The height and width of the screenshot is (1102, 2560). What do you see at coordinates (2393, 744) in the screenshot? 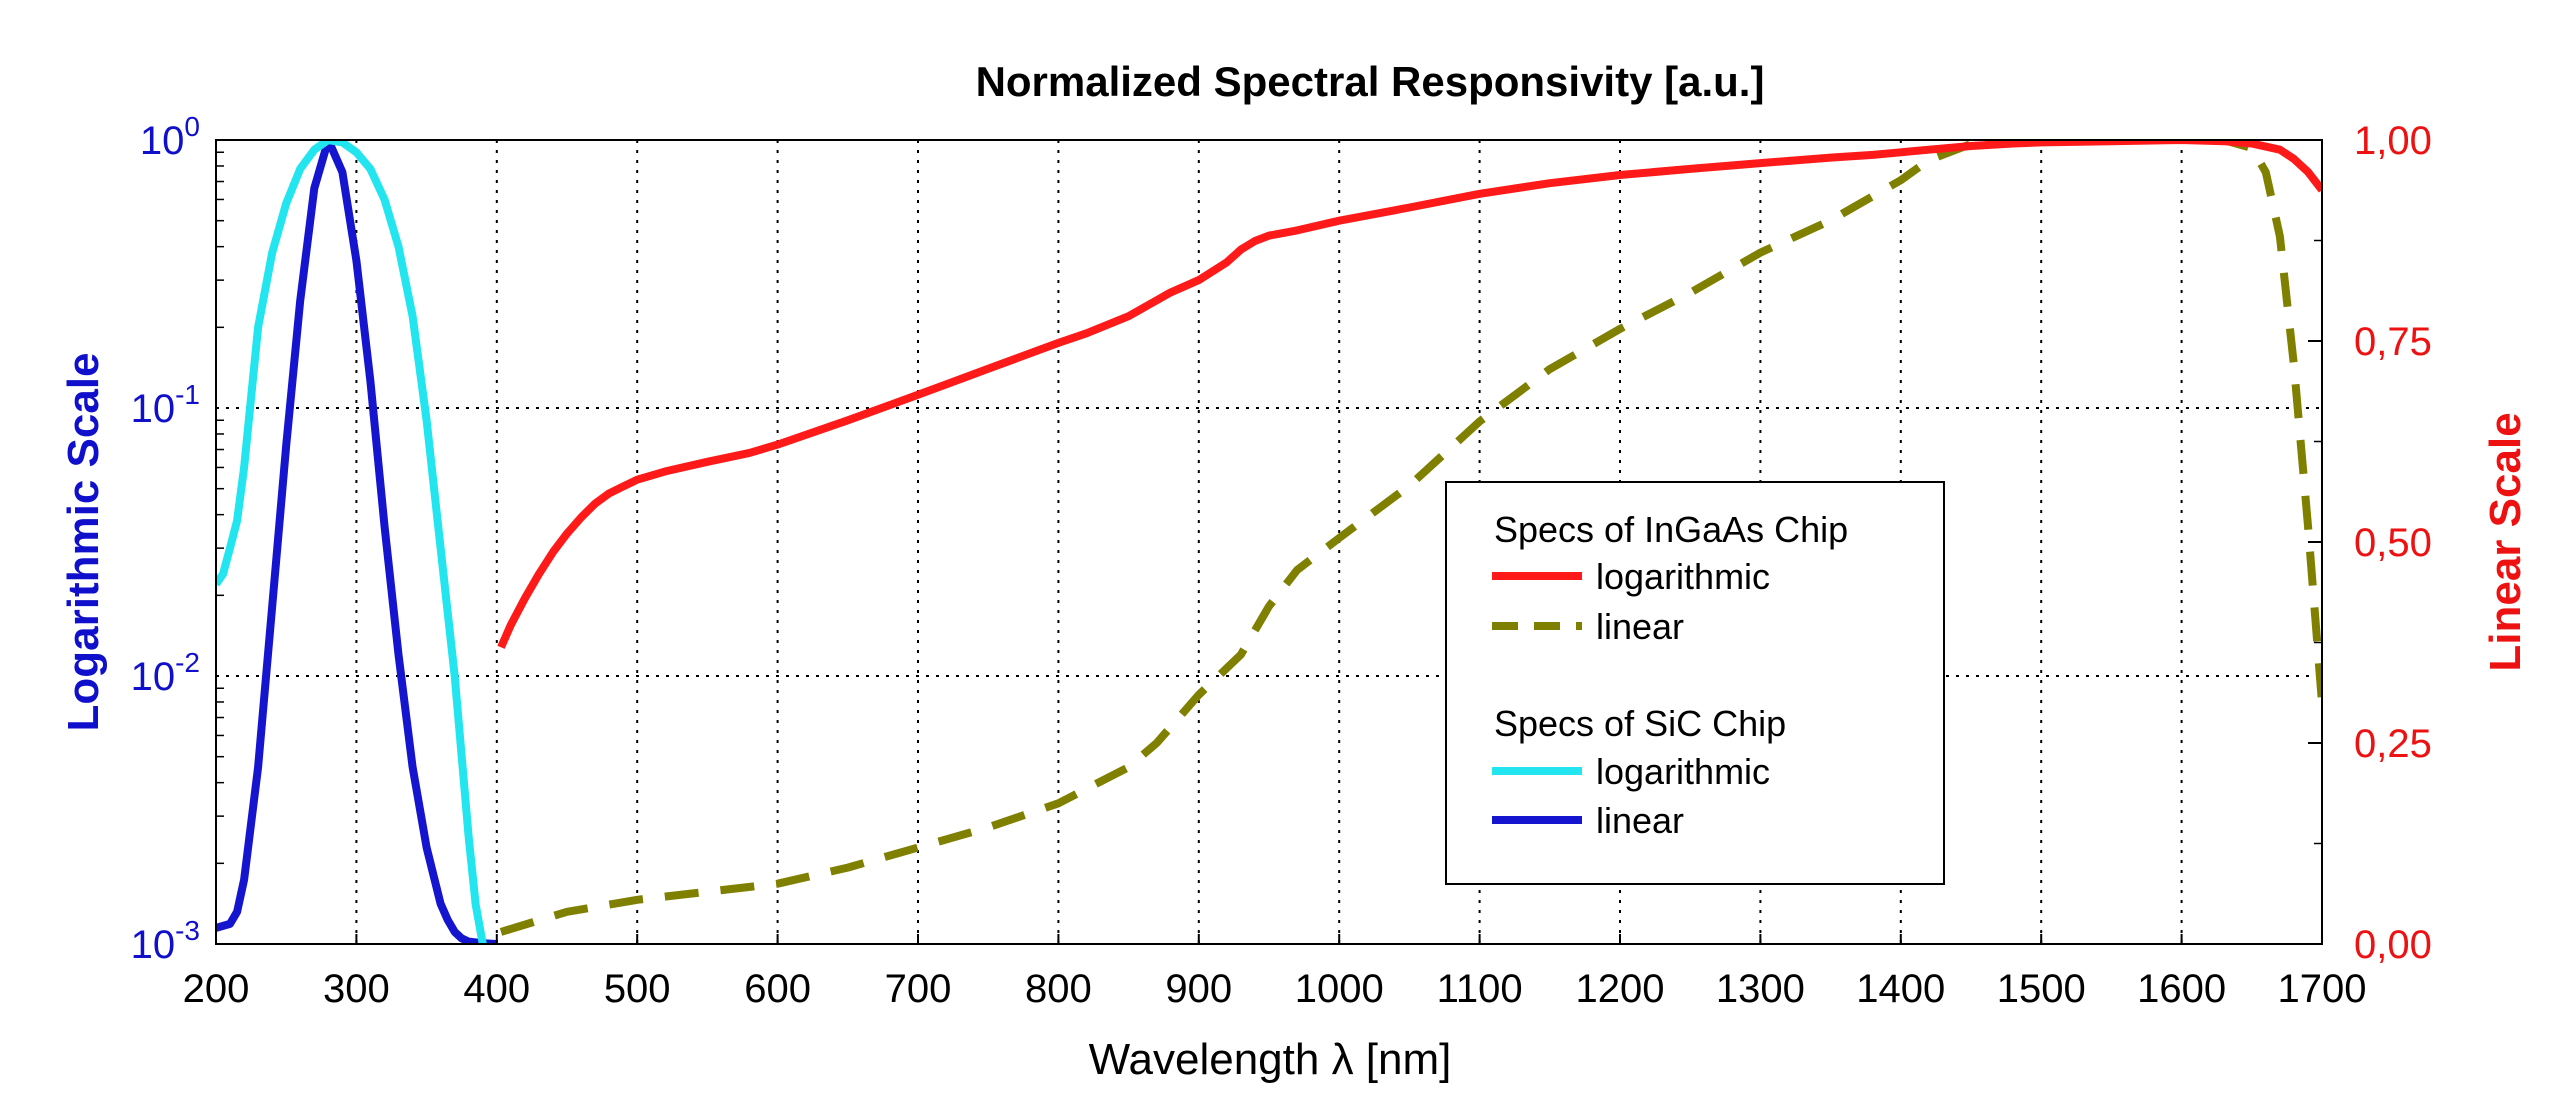
I see `y-right-tick-label-0,25: 0,25` at bounding box center [2393, 744].